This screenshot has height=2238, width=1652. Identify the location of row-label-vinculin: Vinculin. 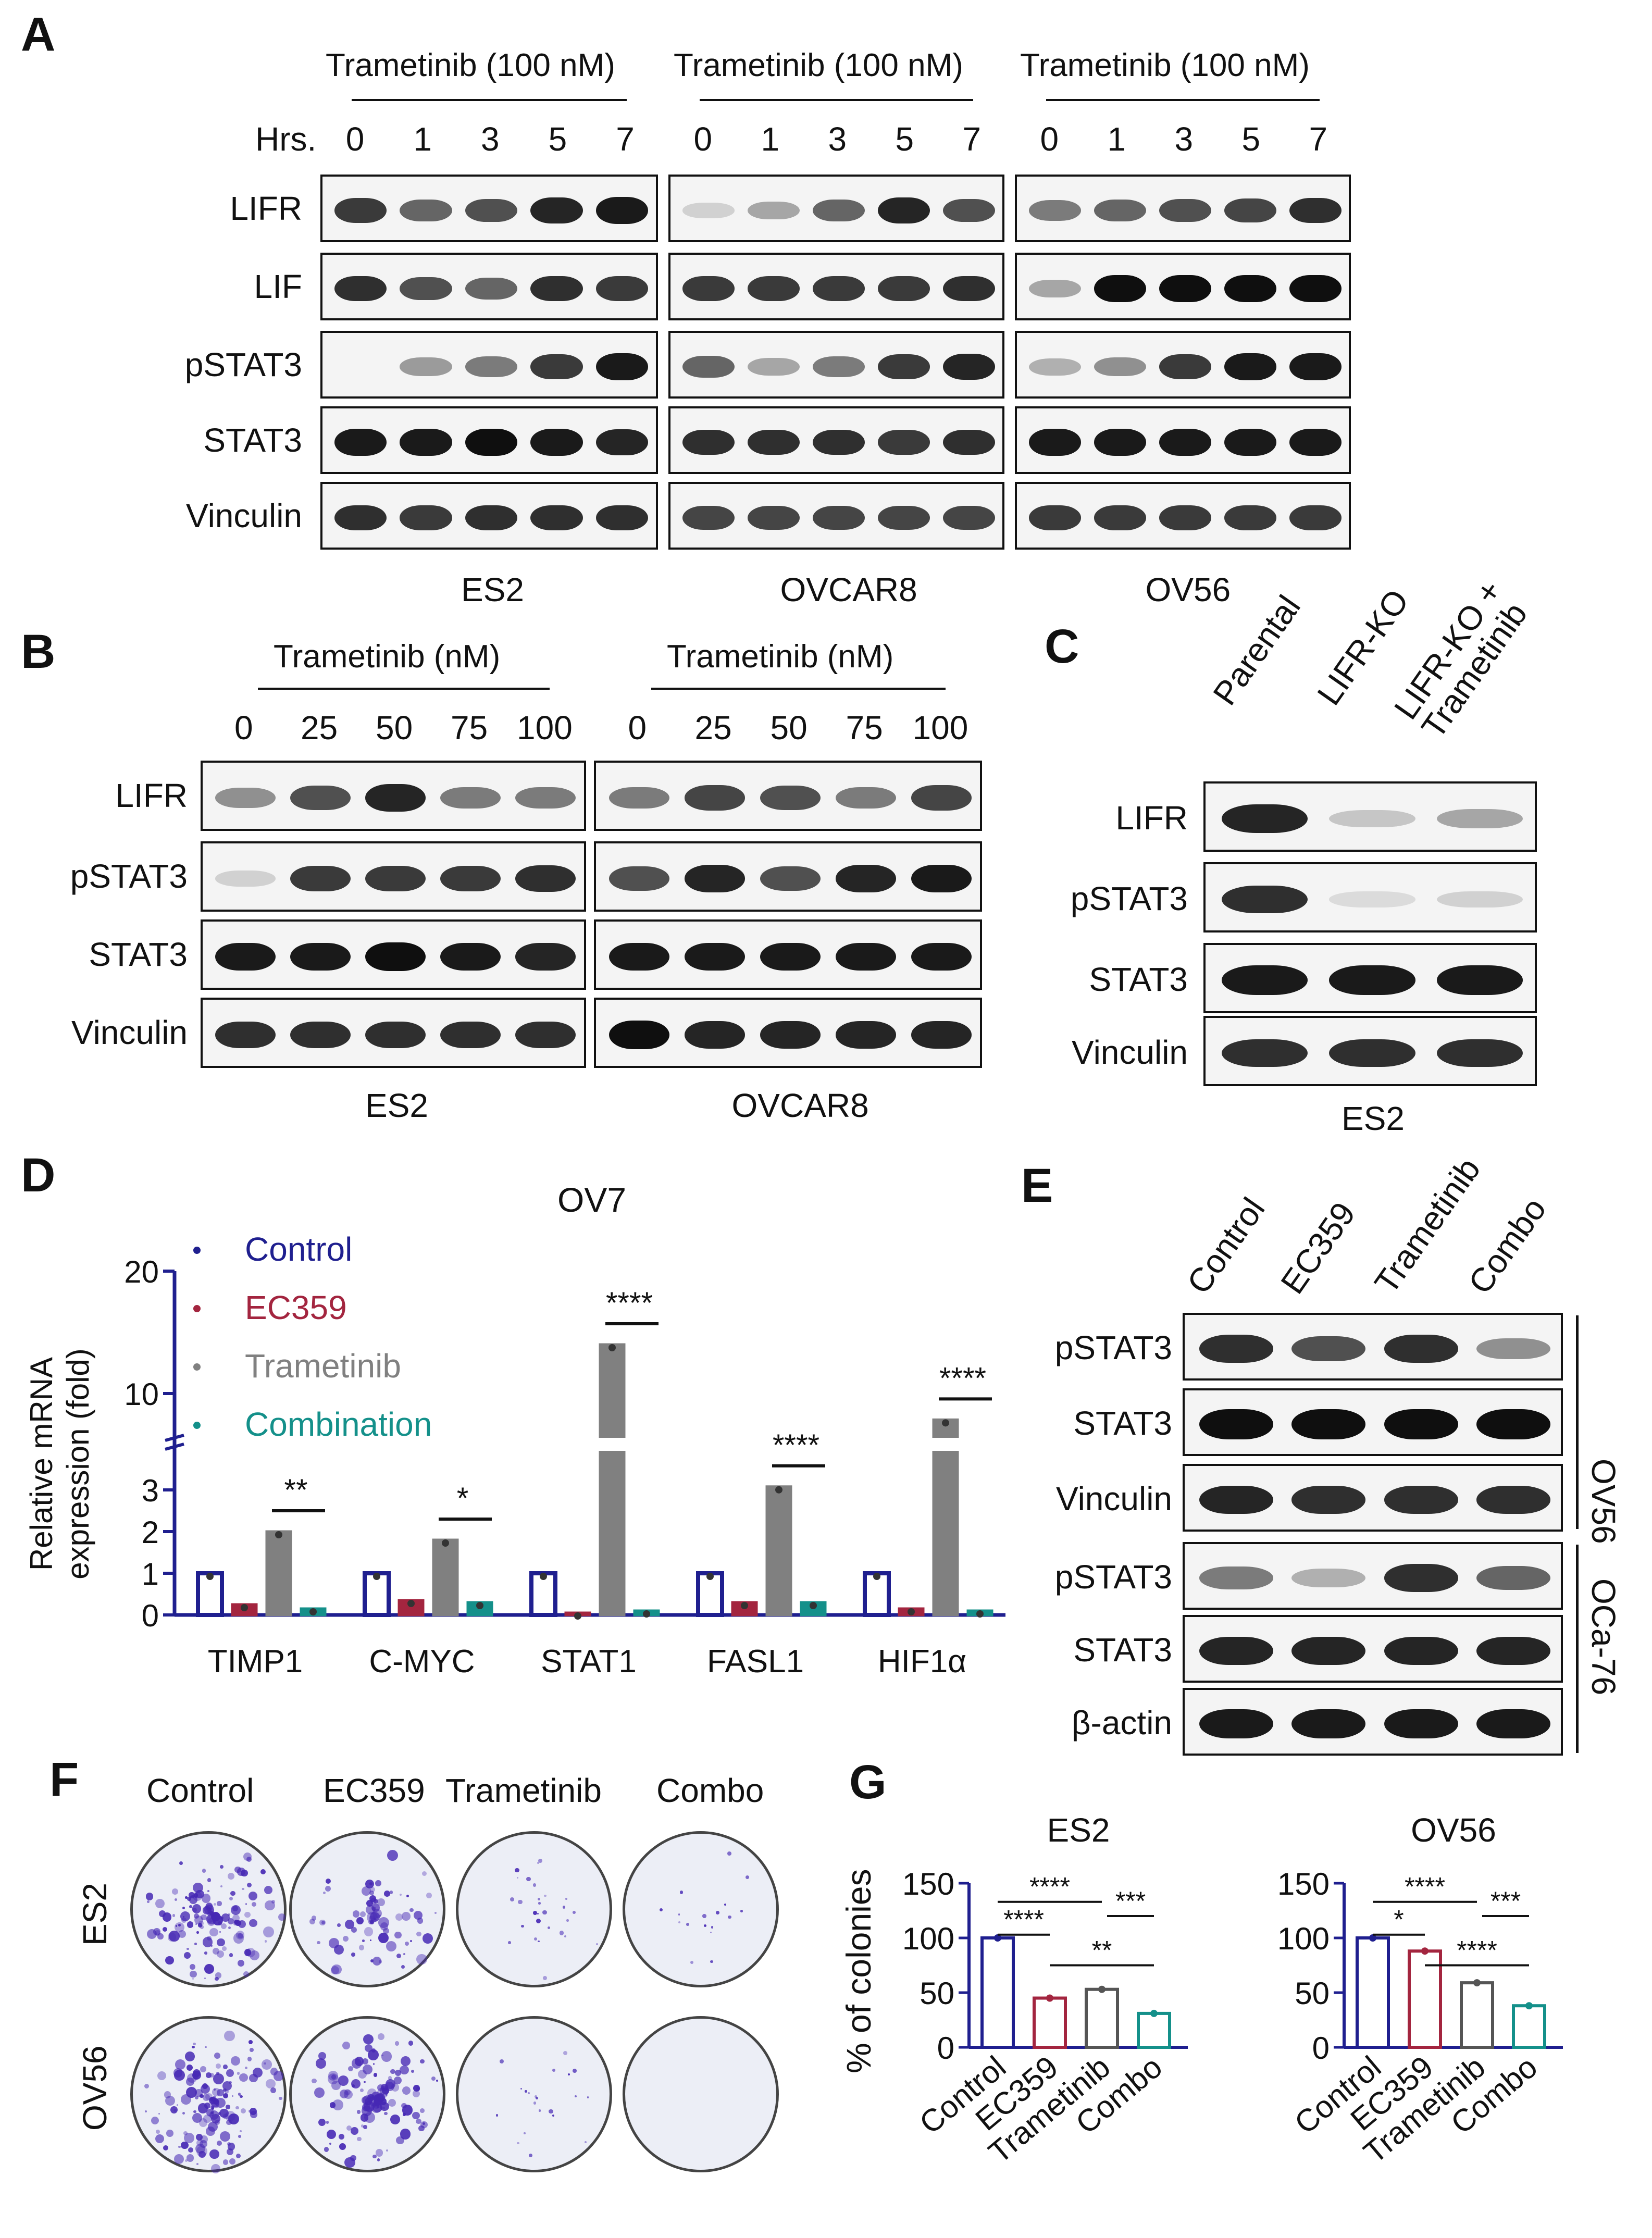
(129, 1032).